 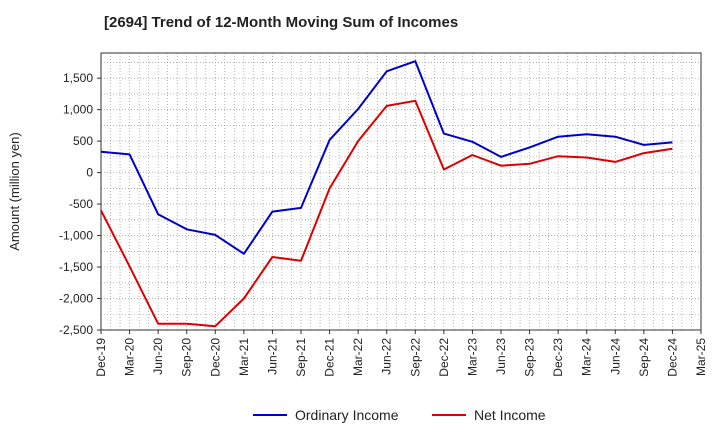 What do you see at coordinates (89, 173) in the screenshot?
I see `y-tick-label: 0` at bounding box center [89, 173].